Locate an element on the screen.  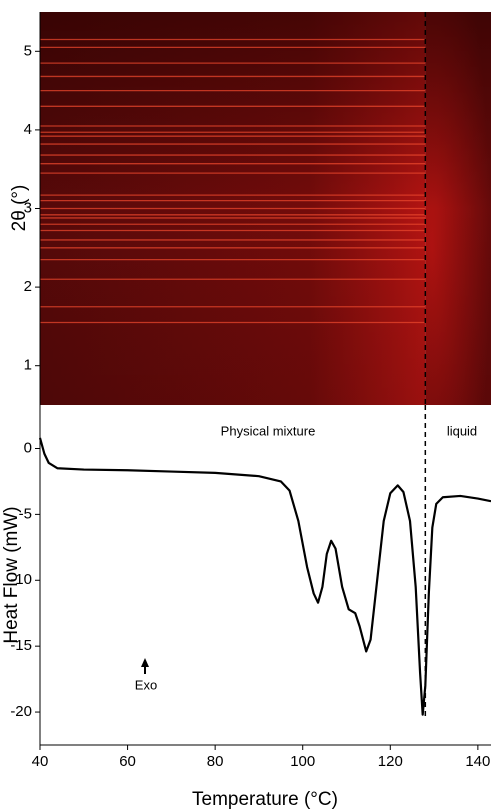
y-tick-label: 4 is located at coordinates (28, 129).